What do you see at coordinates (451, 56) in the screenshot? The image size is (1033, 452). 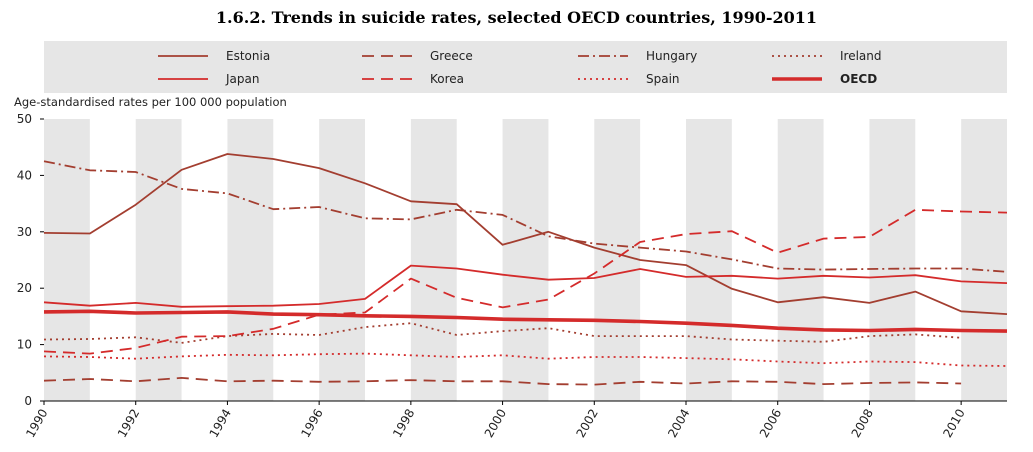 I see `legend-label-greece: Greece` at bounding box center [451, 56].